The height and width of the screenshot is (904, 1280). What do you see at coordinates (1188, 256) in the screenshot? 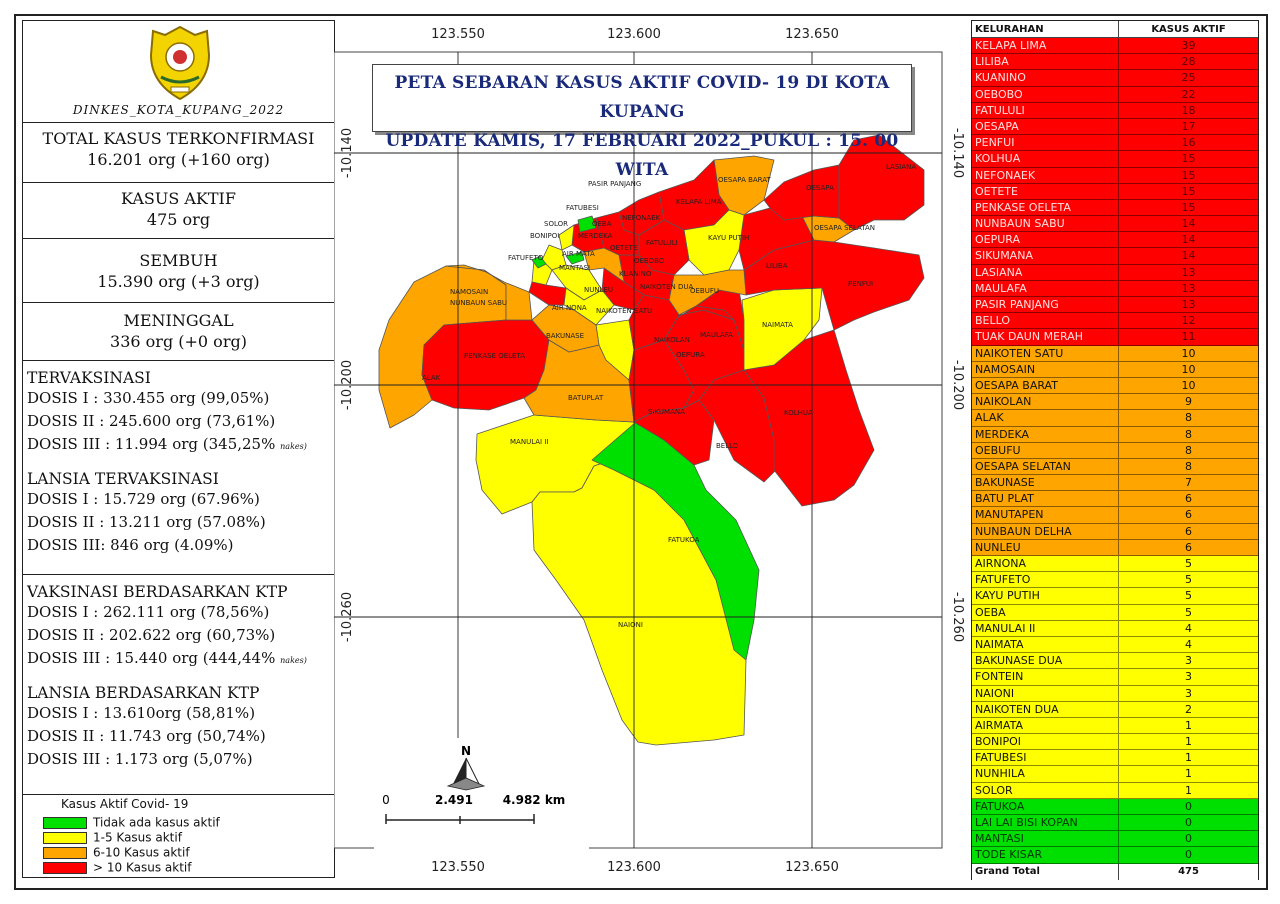
I see `row-kasus-aktif: 14` at bounding box center [1188, 256].